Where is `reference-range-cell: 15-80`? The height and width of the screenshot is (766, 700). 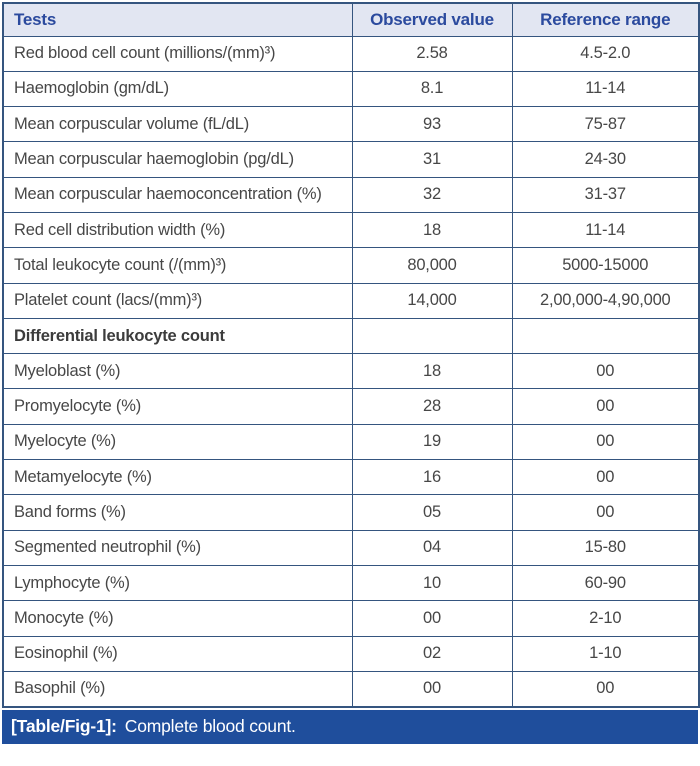 reference-range-cell: 15-80 is located at coordinates (605, 547).